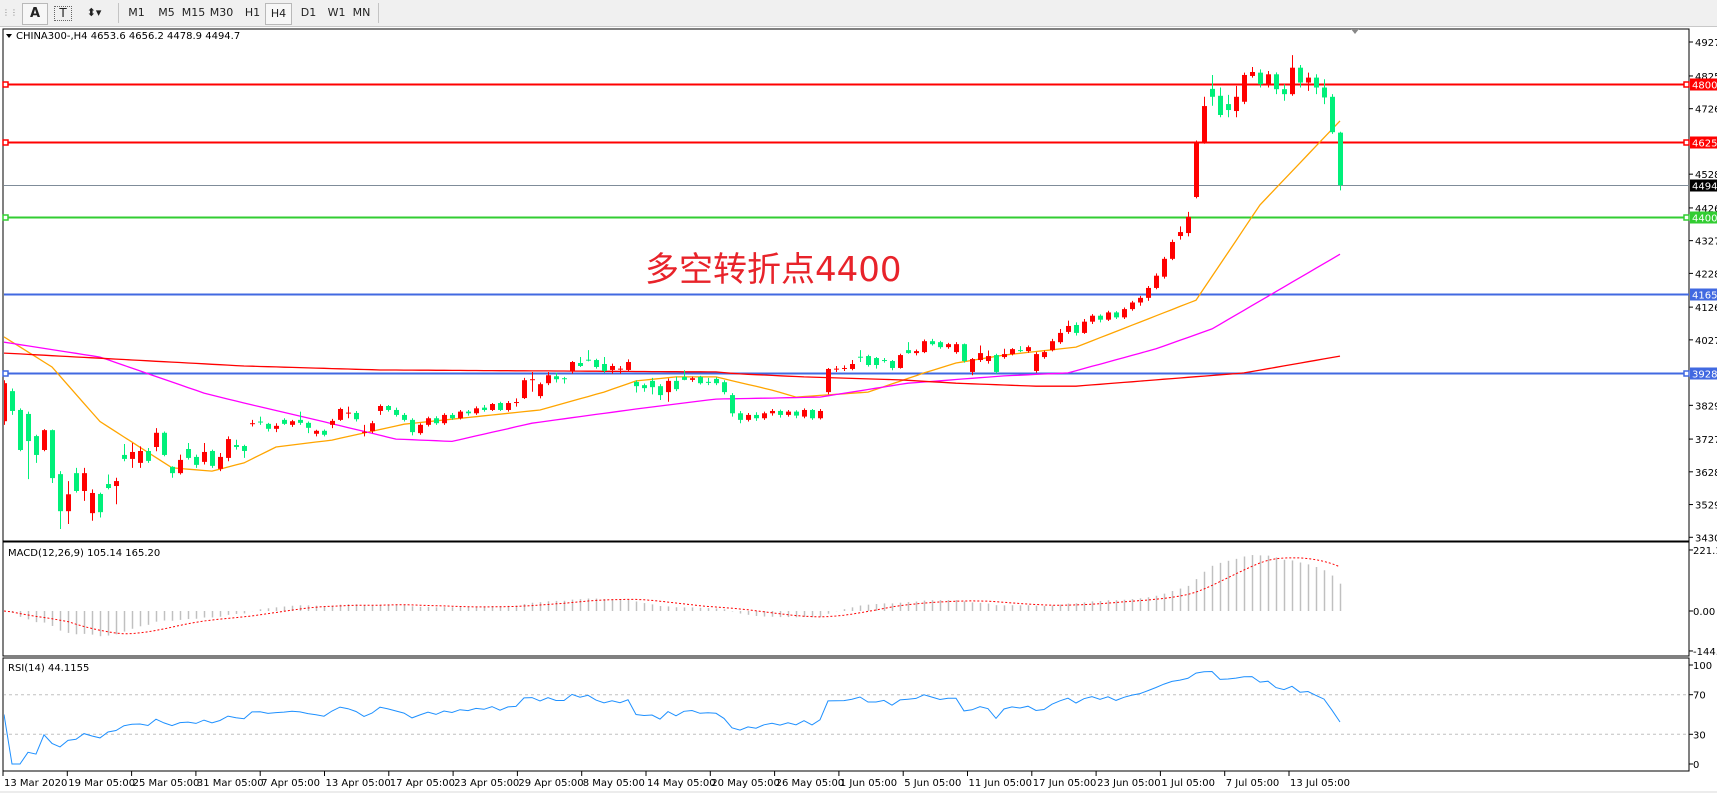 This screenshot has height=794, width=1717. What do you see at coordinates (1355, 31) in the screenshot?
I see `chart-shift-marker-icon` at bounding box center [1355, 31].